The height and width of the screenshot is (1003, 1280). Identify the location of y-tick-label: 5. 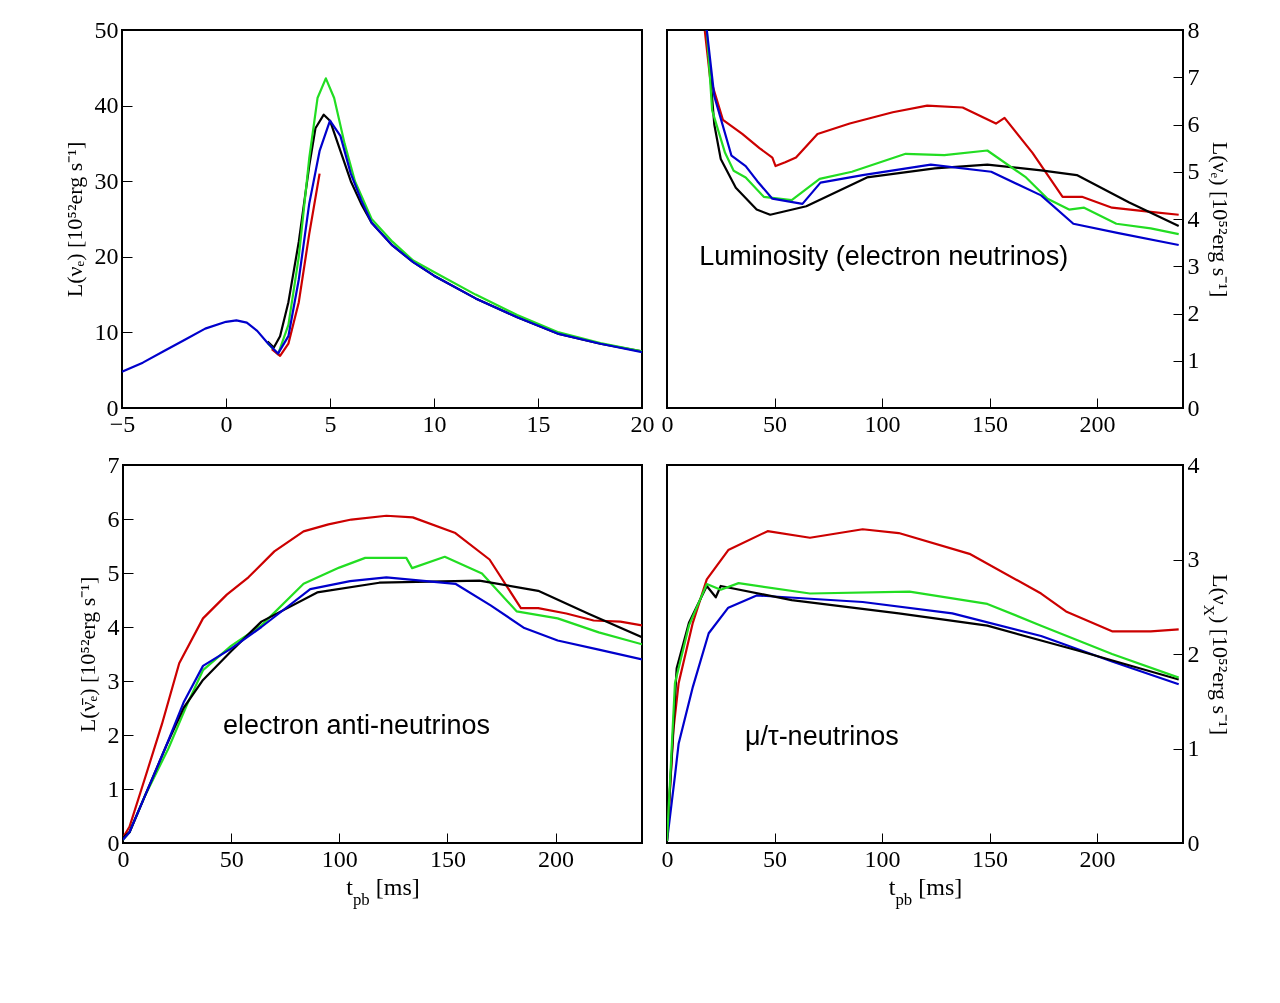
(113, 572).